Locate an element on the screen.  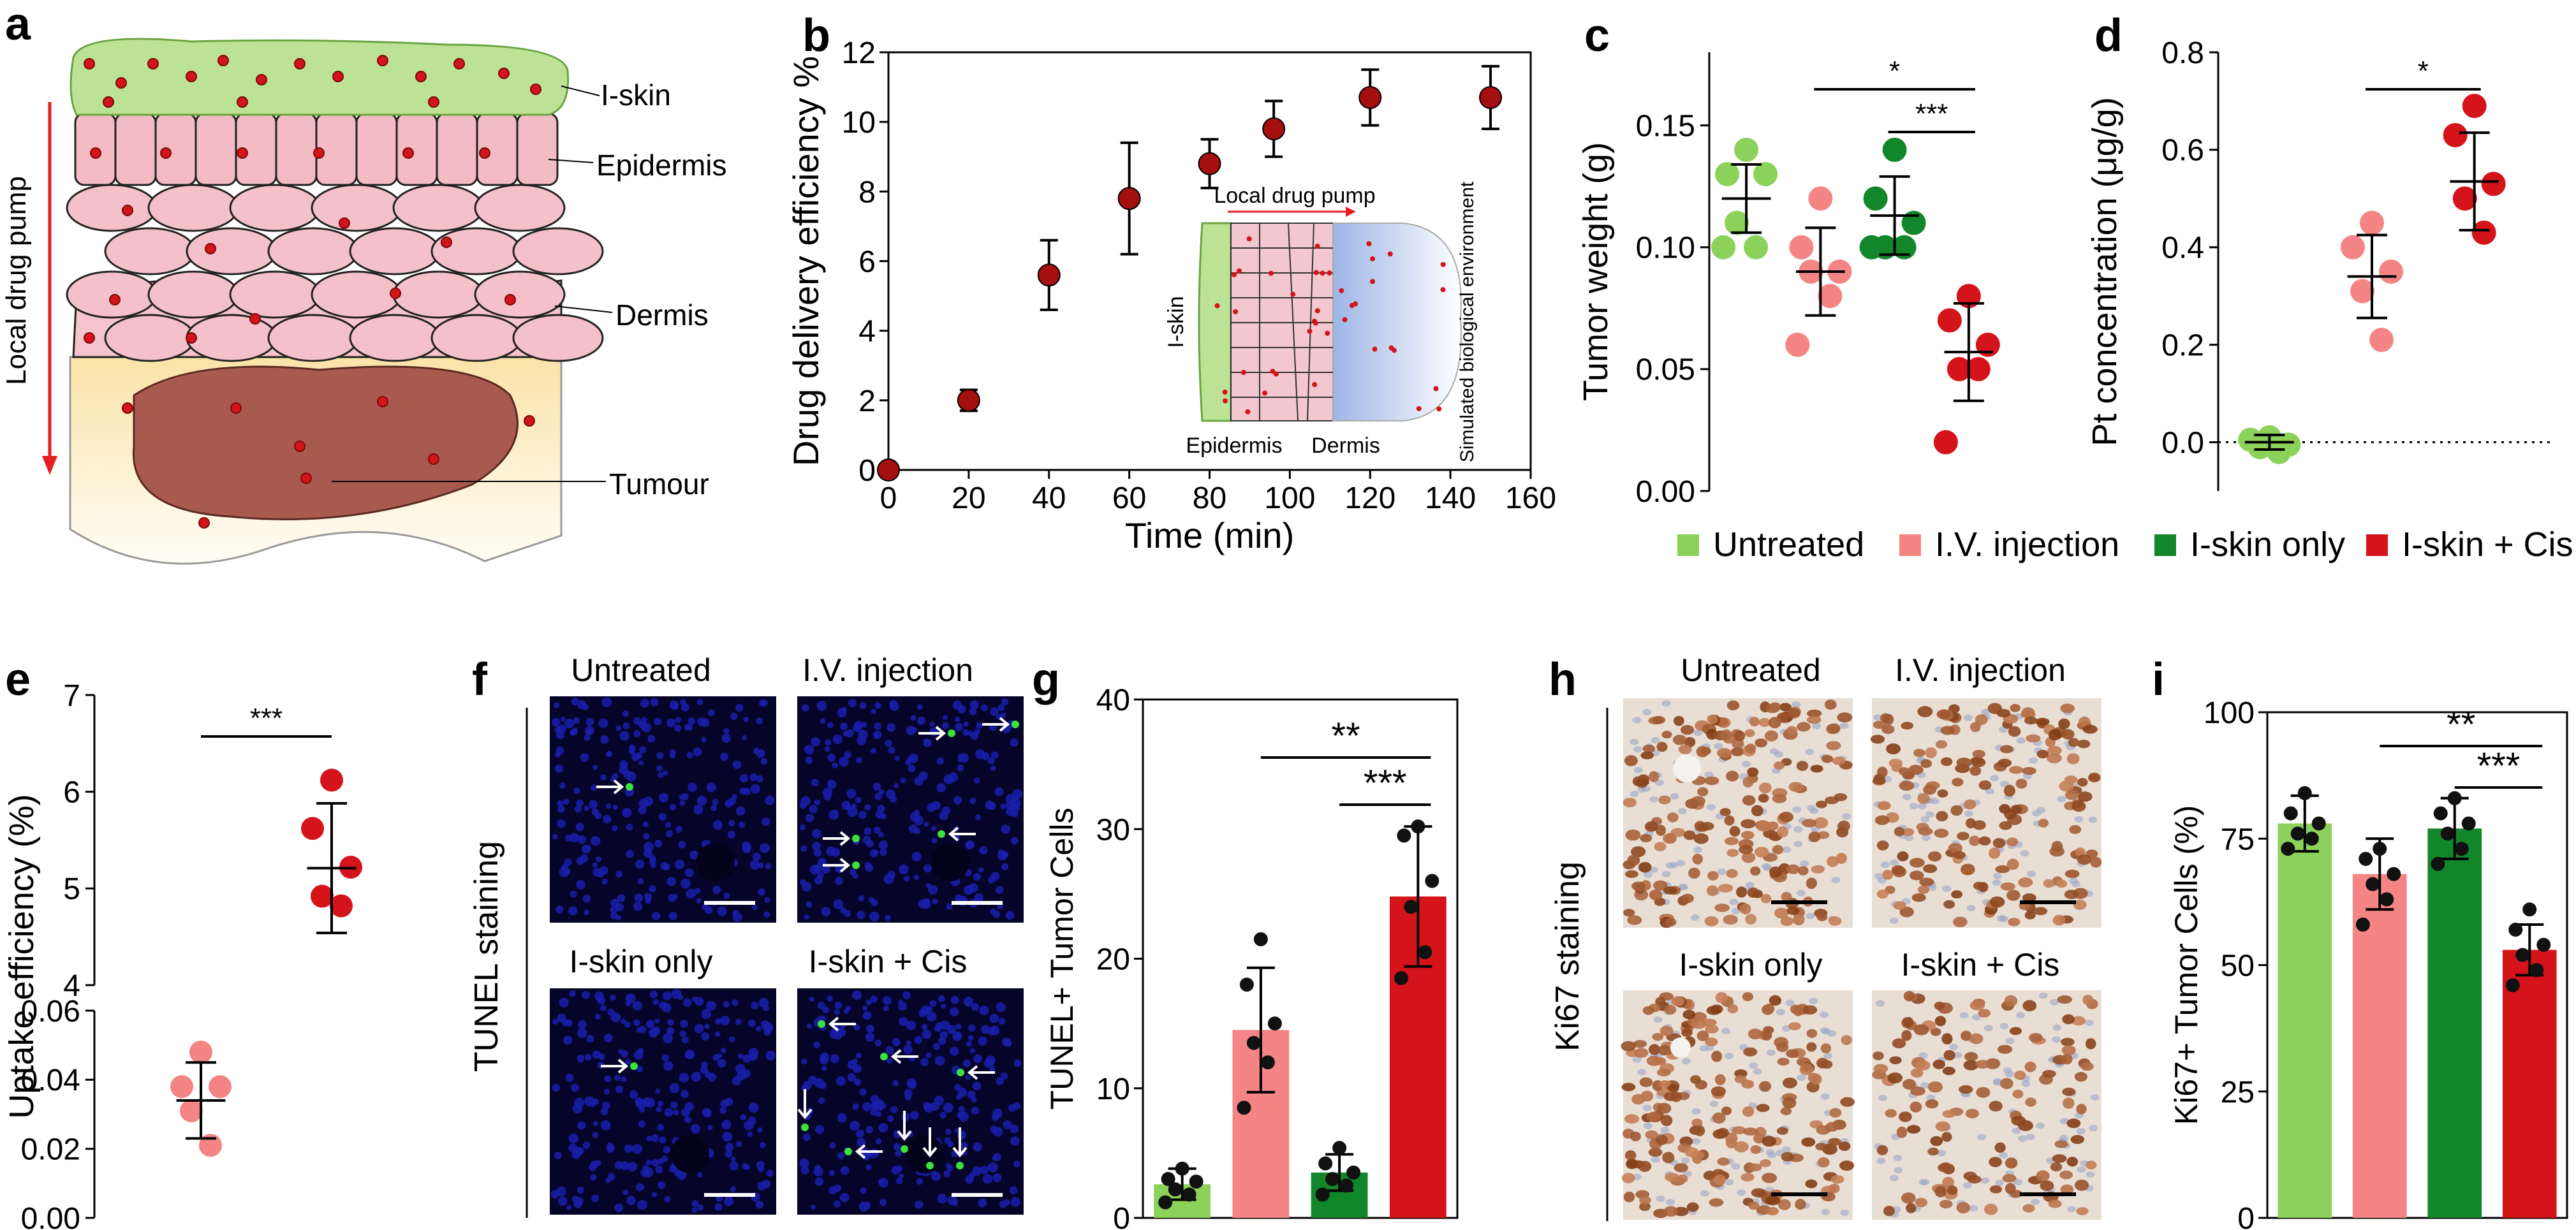
y-tick-label: 75 is located at coordinates (2238, 840).